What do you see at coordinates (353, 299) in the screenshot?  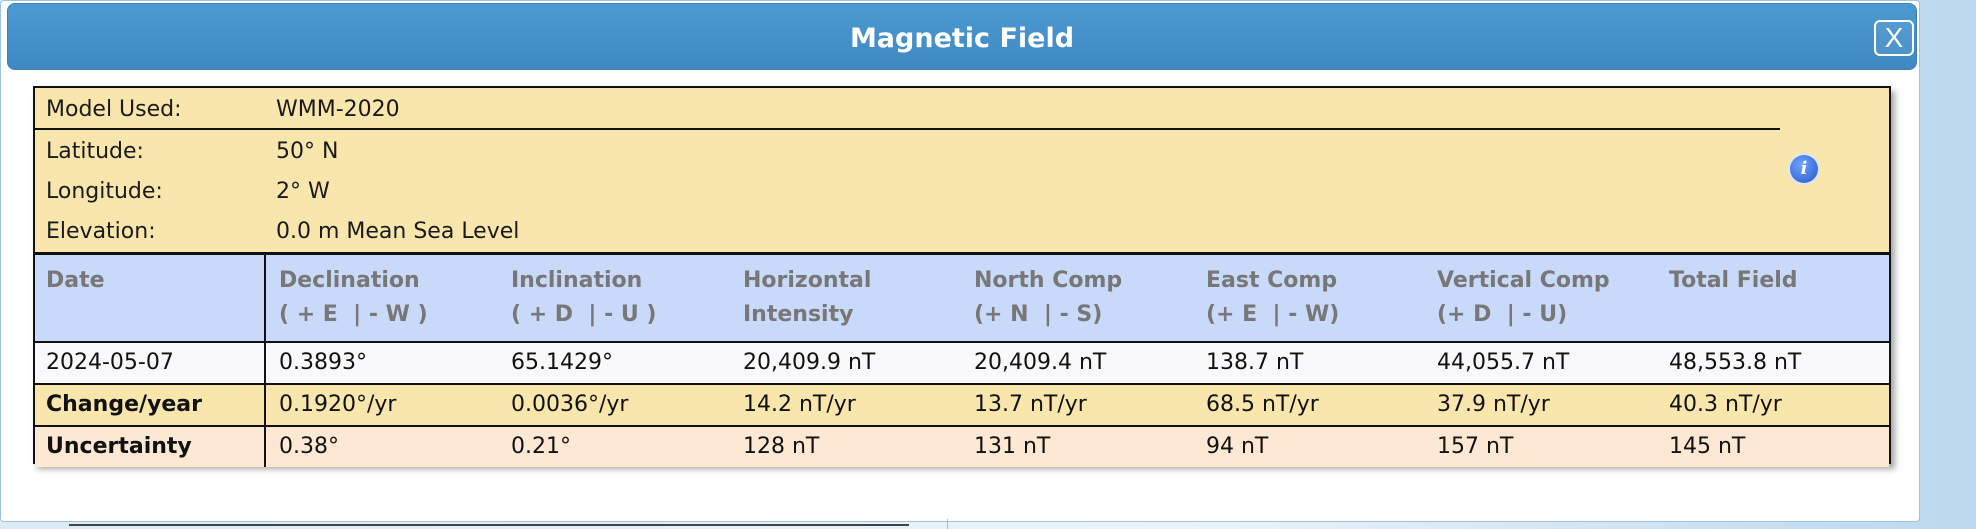 I see `header-declination: Declination ( + E | - W )` at bounding box center [353, 299].